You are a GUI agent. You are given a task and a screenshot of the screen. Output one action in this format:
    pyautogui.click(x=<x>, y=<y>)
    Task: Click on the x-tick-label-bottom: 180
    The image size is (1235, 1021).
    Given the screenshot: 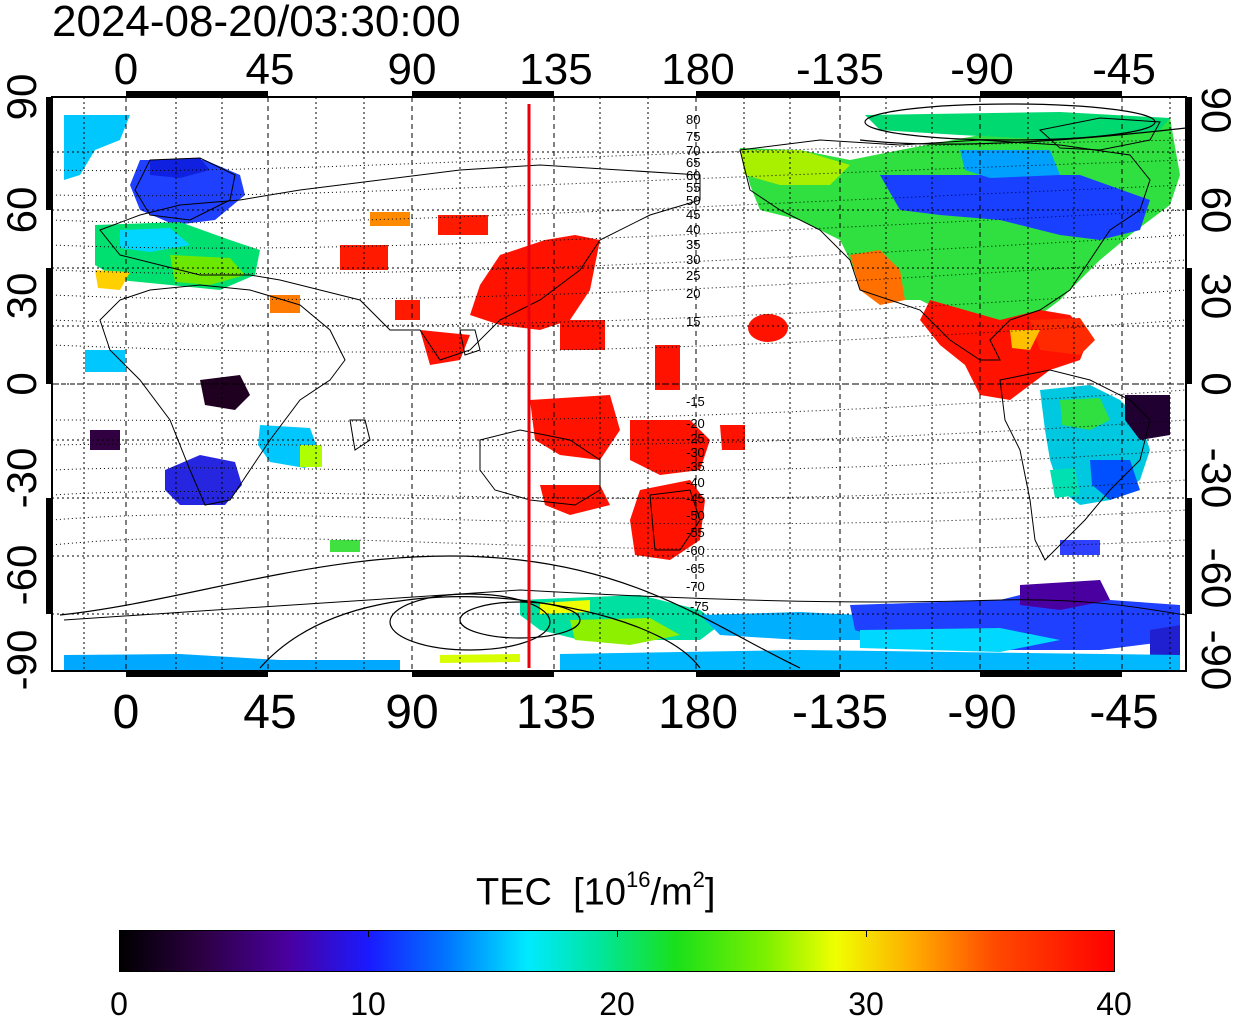 What is the action you would take?
    pyautogui.click(x=698, y=712)
    